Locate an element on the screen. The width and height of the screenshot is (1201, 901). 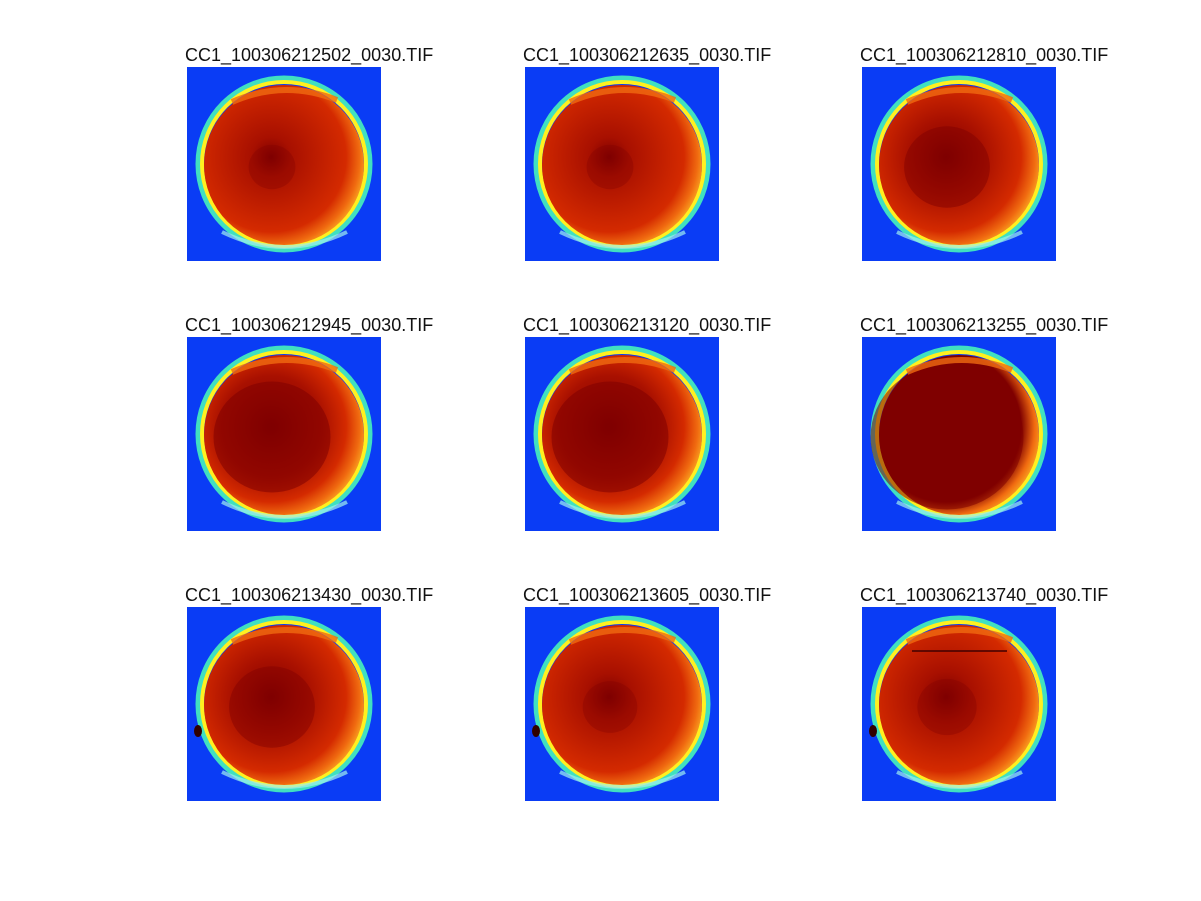
image-panel: CC1_100306212502_0030.TIF is located at coordinates (311, 165).